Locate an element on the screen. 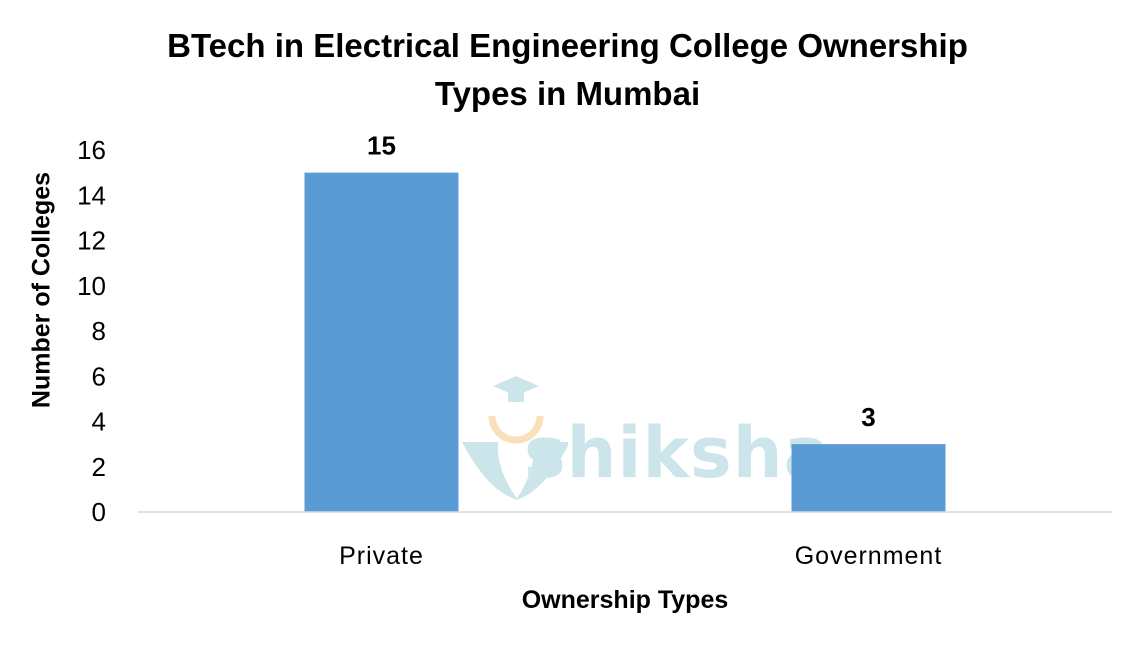  data-label: 15 is located at coordinates (381, 146).